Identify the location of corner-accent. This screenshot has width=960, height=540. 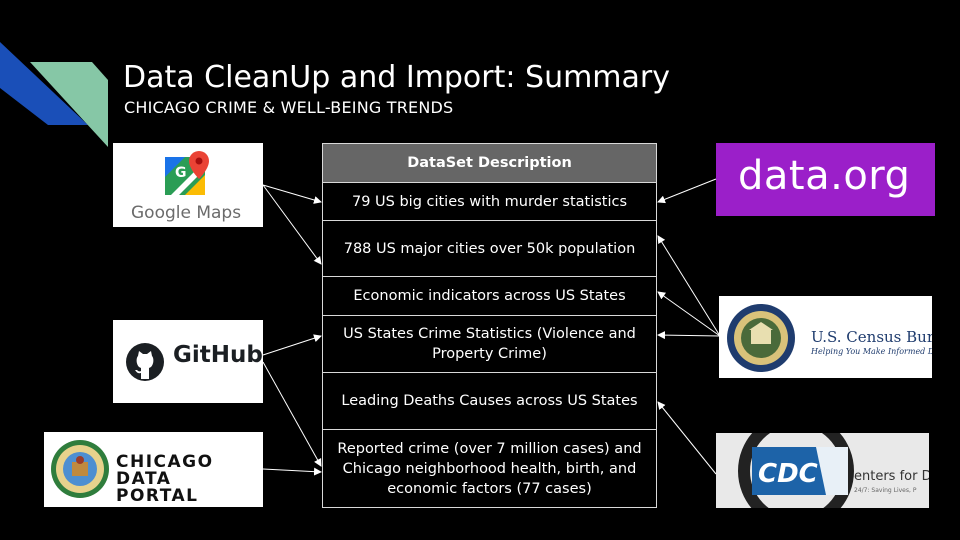
(54, 94).